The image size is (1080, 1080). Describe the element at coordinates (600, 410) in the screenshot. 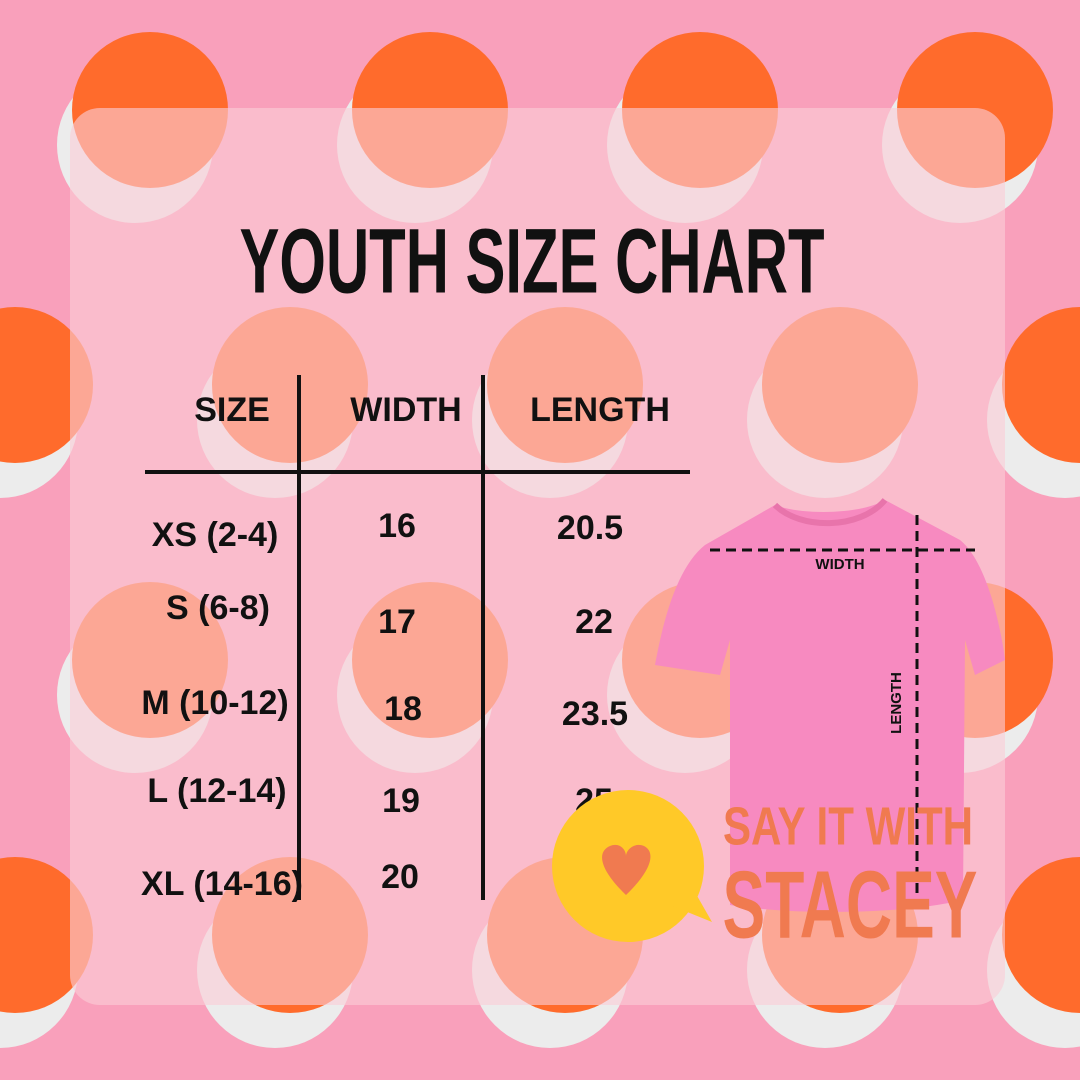

I see `header-cell: LENGTH` at that location.